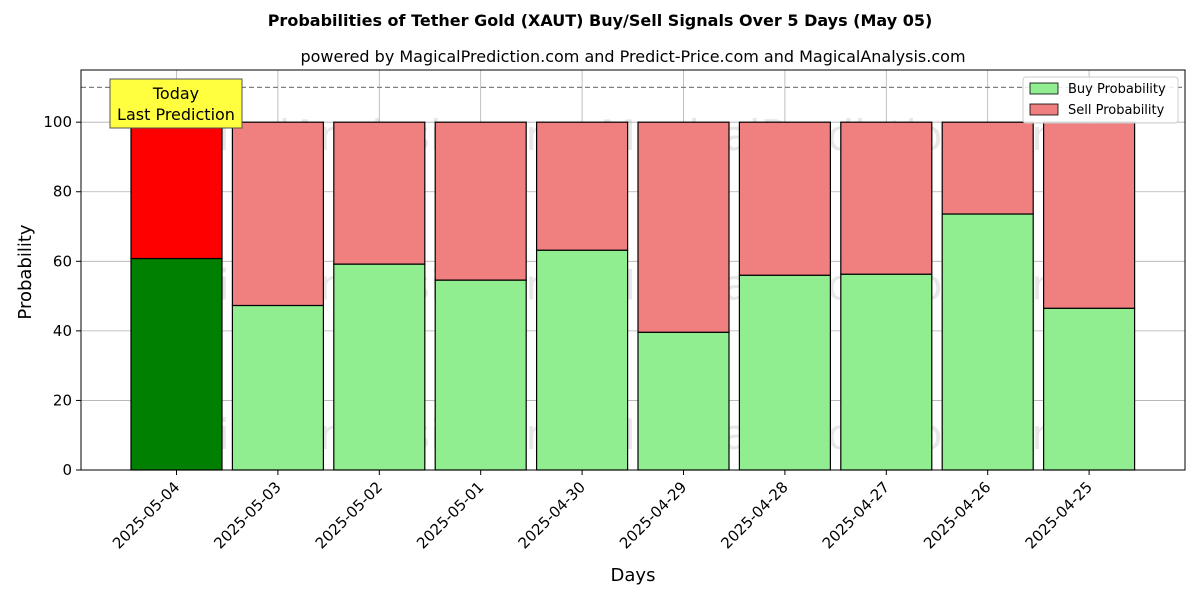 The height and width of the screenshot is (600, 1200). Describe the element at coordinates (67, 470) in the screenshot. I see `y-tick-label: 0` at that location.